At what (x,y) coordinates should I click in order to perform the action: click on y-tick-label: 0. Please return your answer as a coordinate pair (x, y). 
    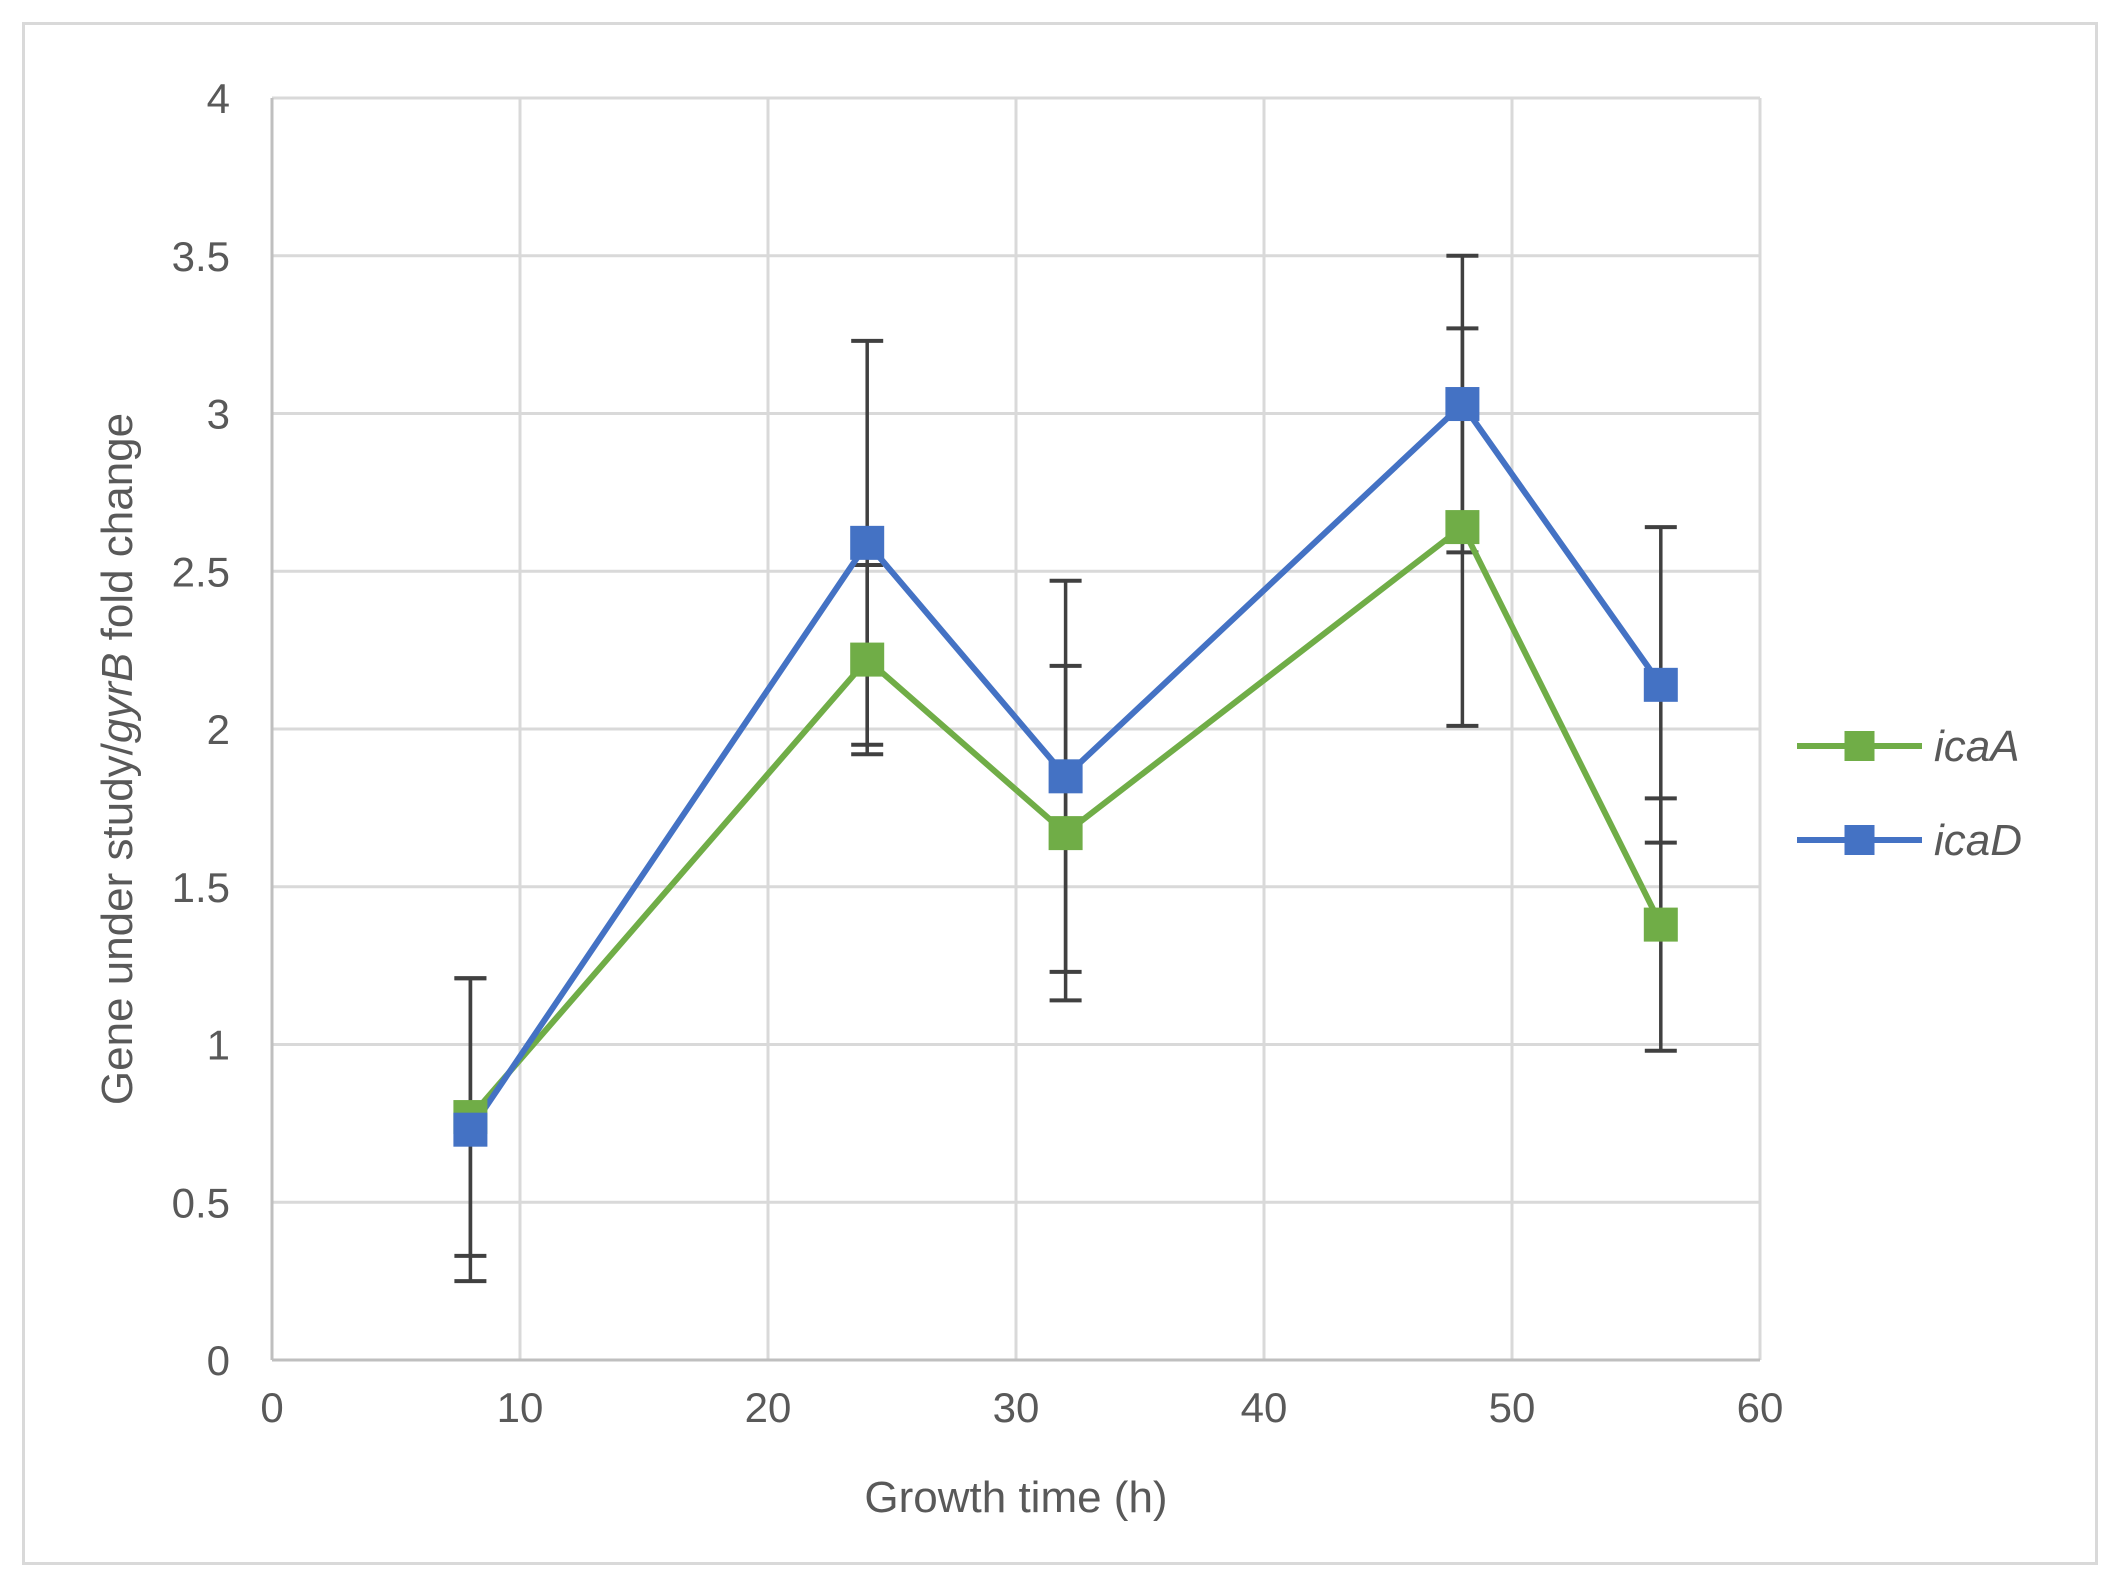
    Looking at the image, I should click on (218, 1360).